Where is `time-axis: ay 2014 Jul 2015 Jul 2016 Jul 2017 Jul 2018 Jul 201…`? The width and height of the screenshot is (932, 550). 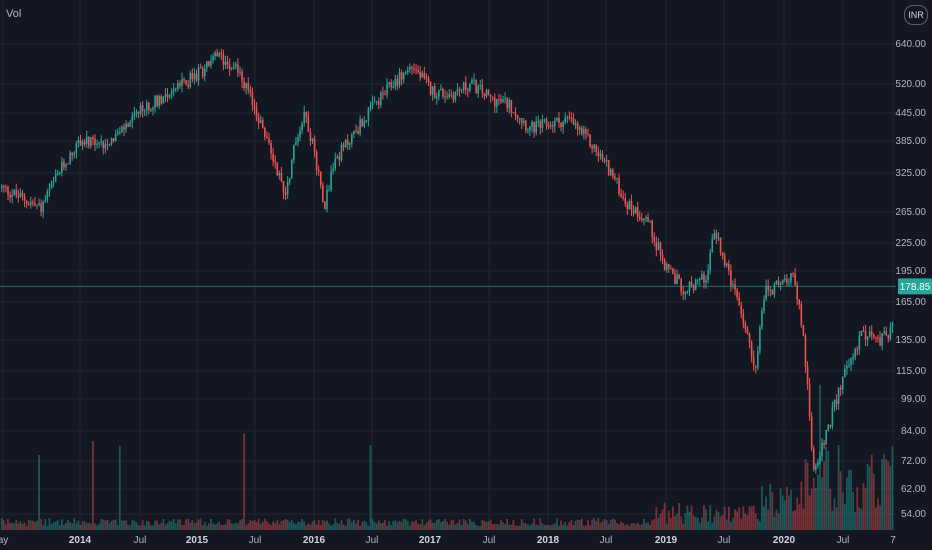 time-axis: ay 2014 Jul 2015 Jul 2016 Jul 2017 Jul 2018 Jul 201… is located at coordinates (448, 540).